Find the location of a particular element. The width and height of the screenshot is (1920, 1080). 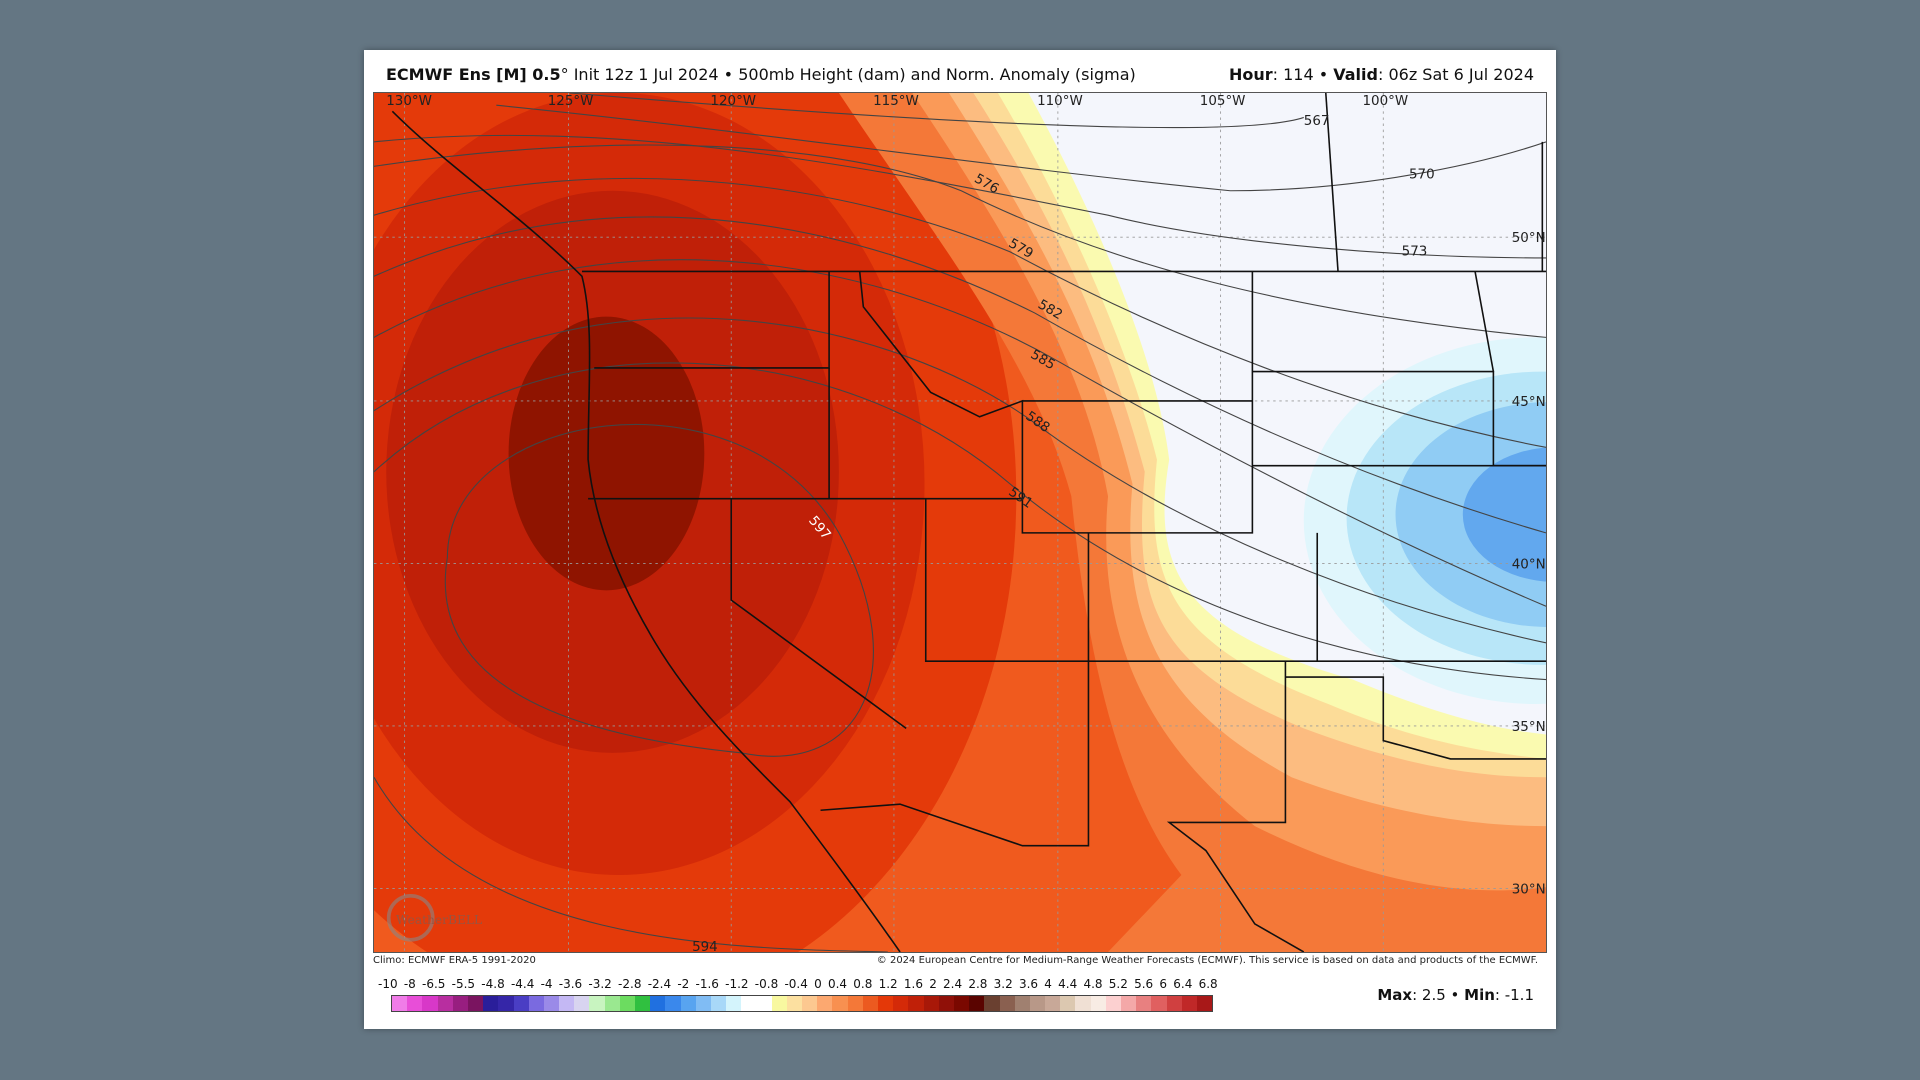

colorbar-tick-label: 1.6 is located at coordinates (913, 984).